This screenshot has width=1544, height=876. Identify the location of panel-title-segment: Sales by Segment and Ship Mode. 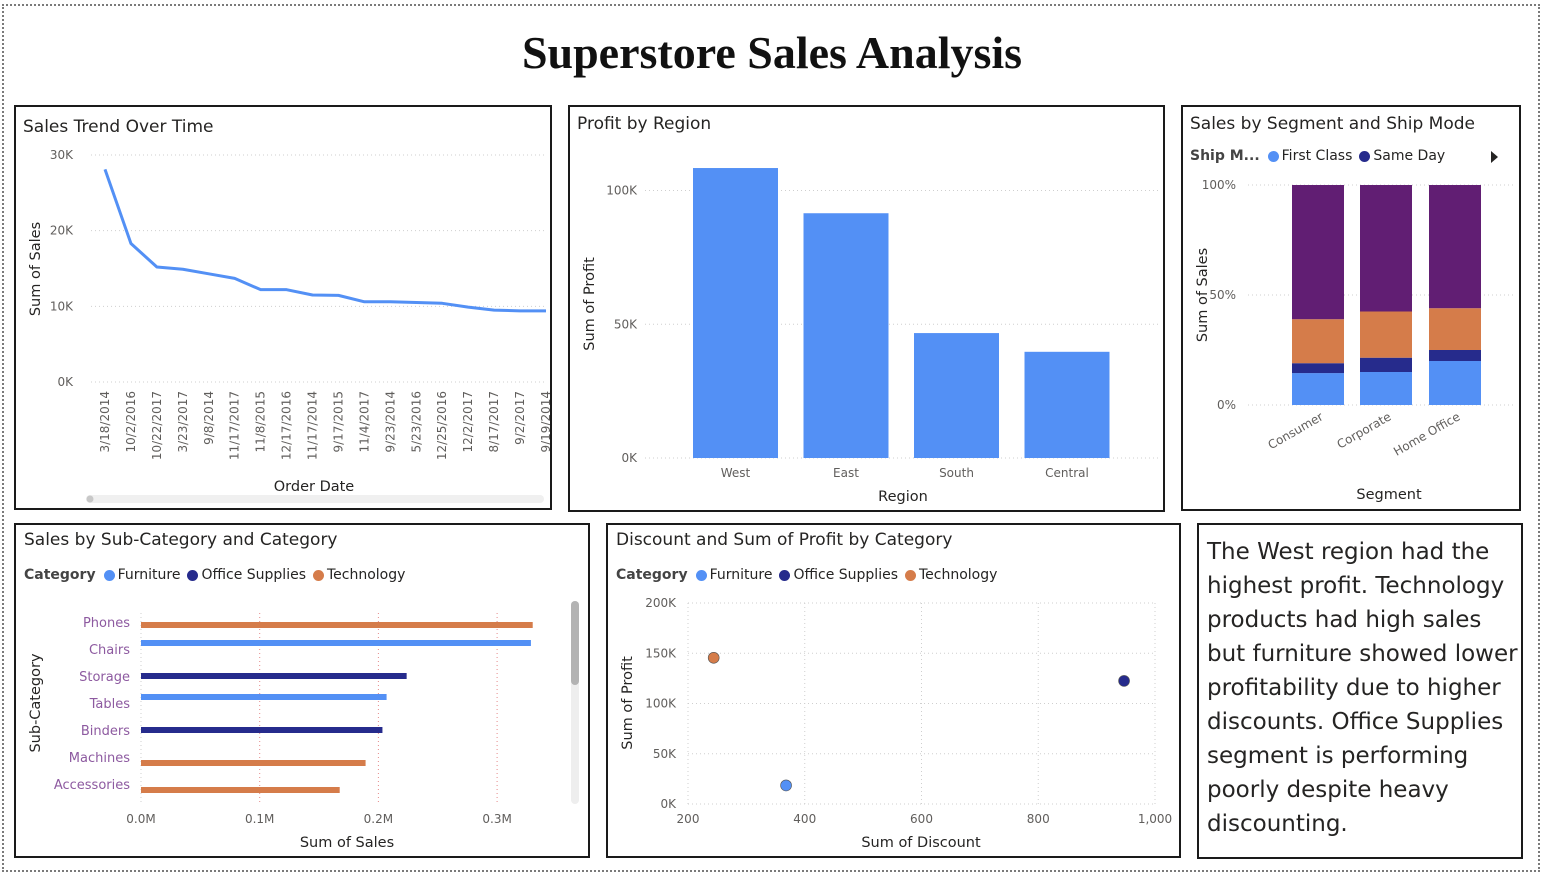
(1332, 124).